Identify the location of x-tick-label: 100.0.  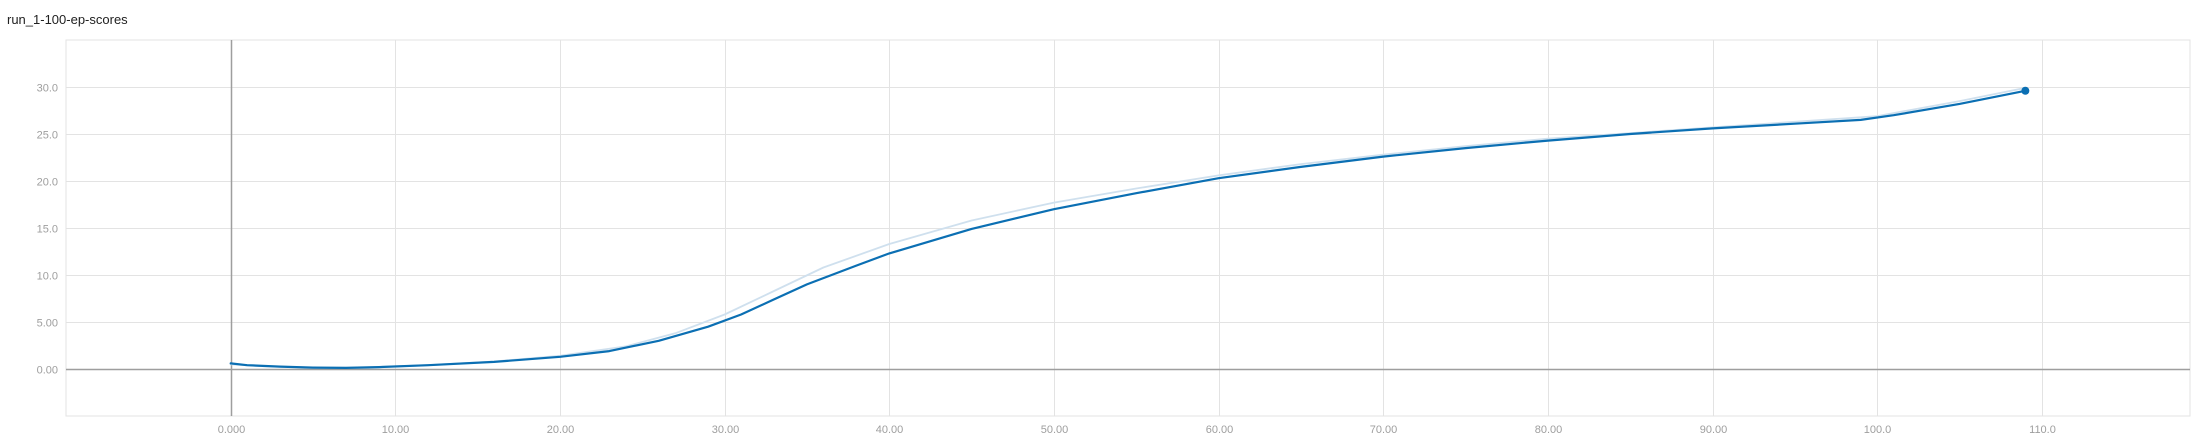
(1878, 430).